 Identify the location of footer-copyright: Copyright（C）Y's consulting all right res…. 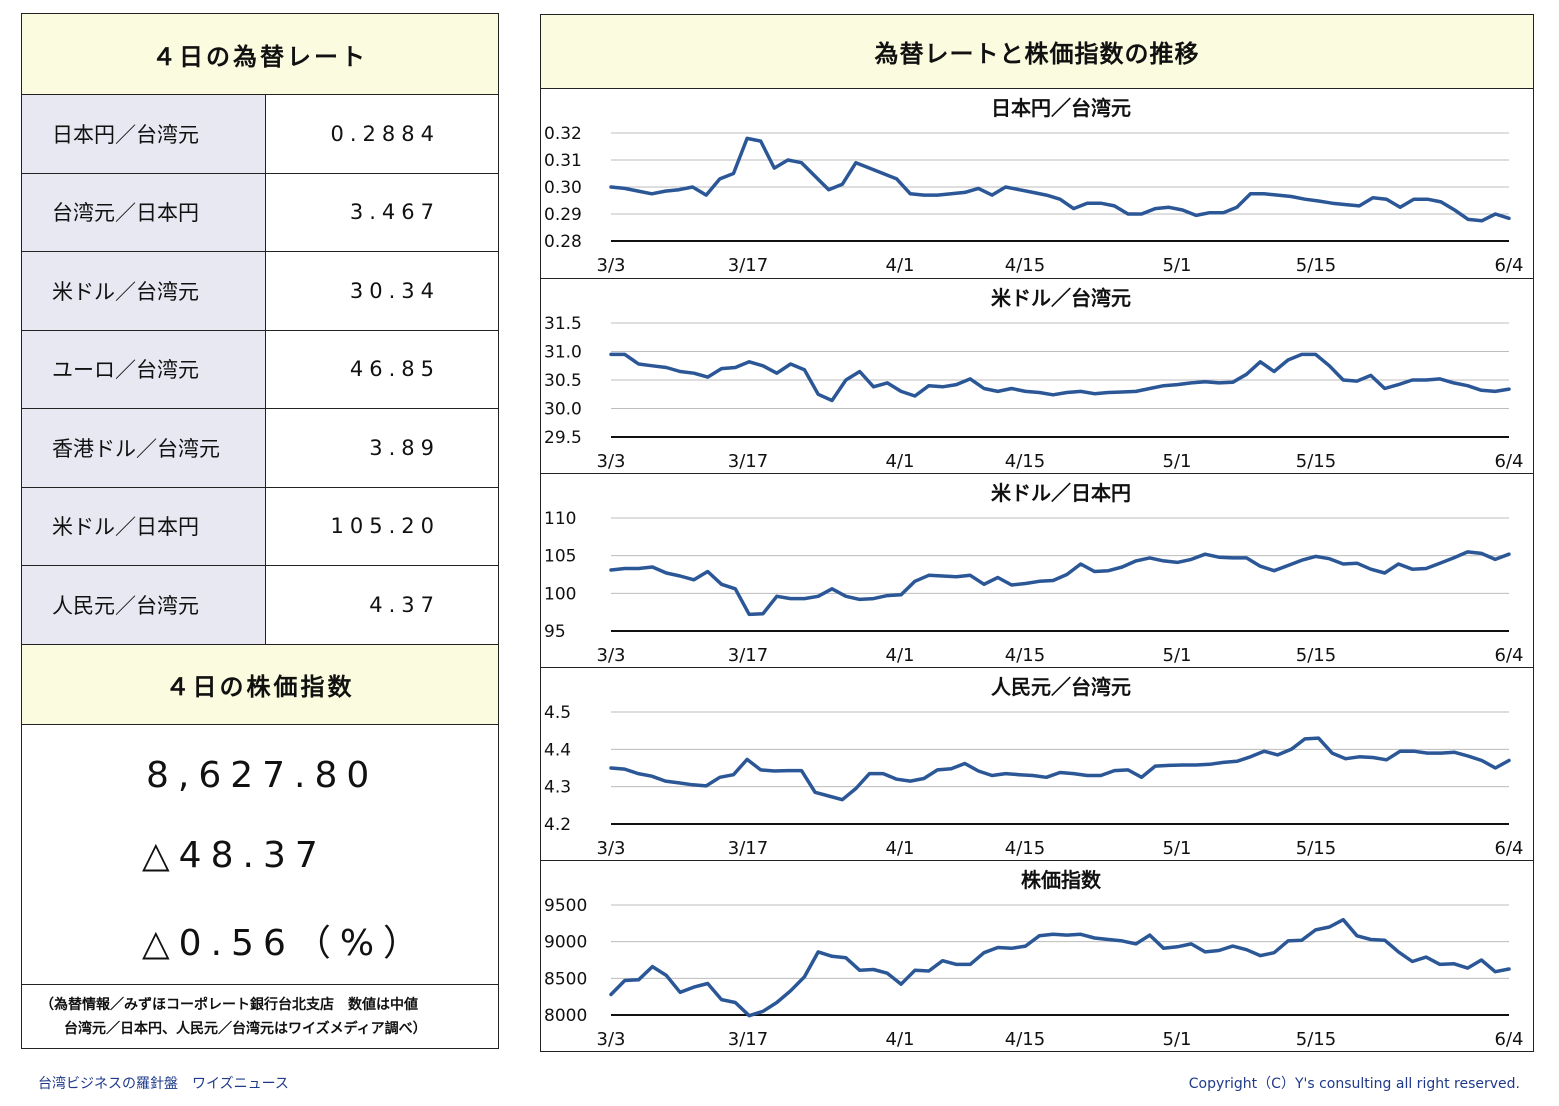
(1354, 1084).